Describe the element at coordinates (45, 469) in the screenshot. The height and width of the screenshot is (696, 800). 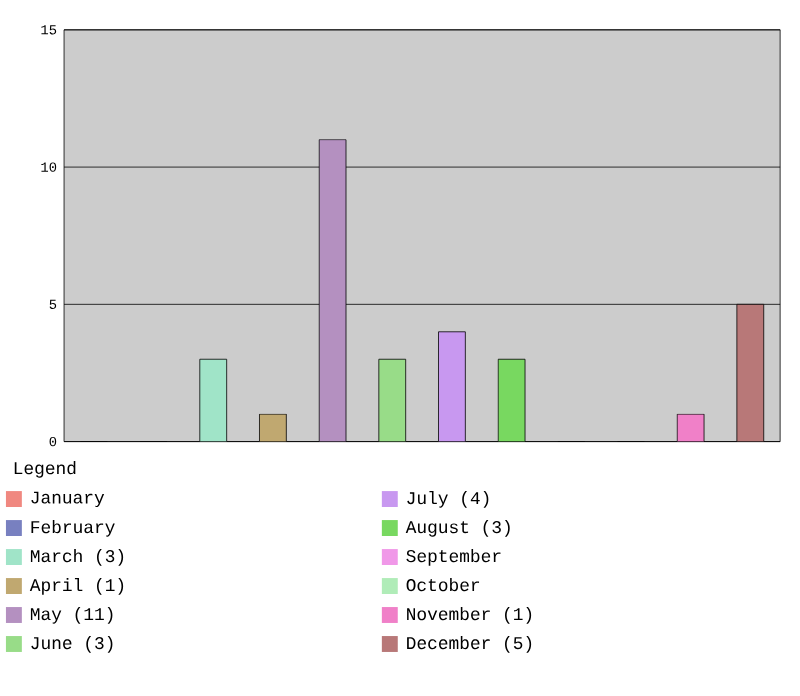
I see `legend-title: Legend` at that location.